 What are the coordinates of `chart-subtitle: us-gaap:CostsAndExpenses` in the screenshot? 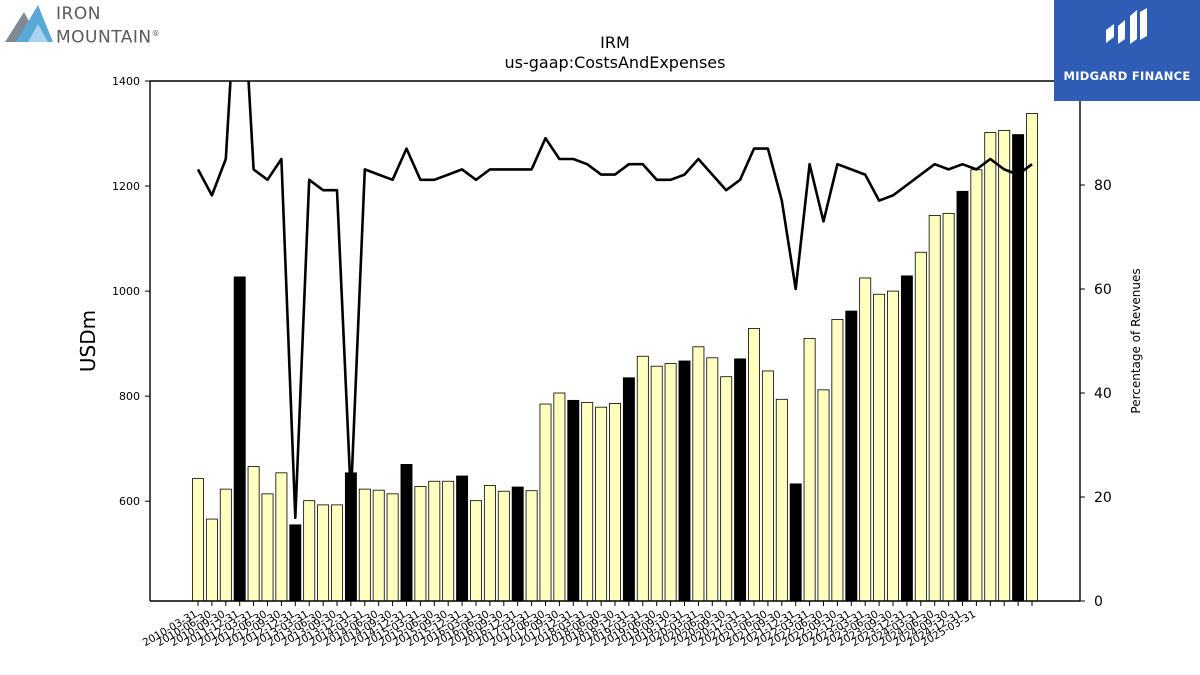 It's located at (615, 62).